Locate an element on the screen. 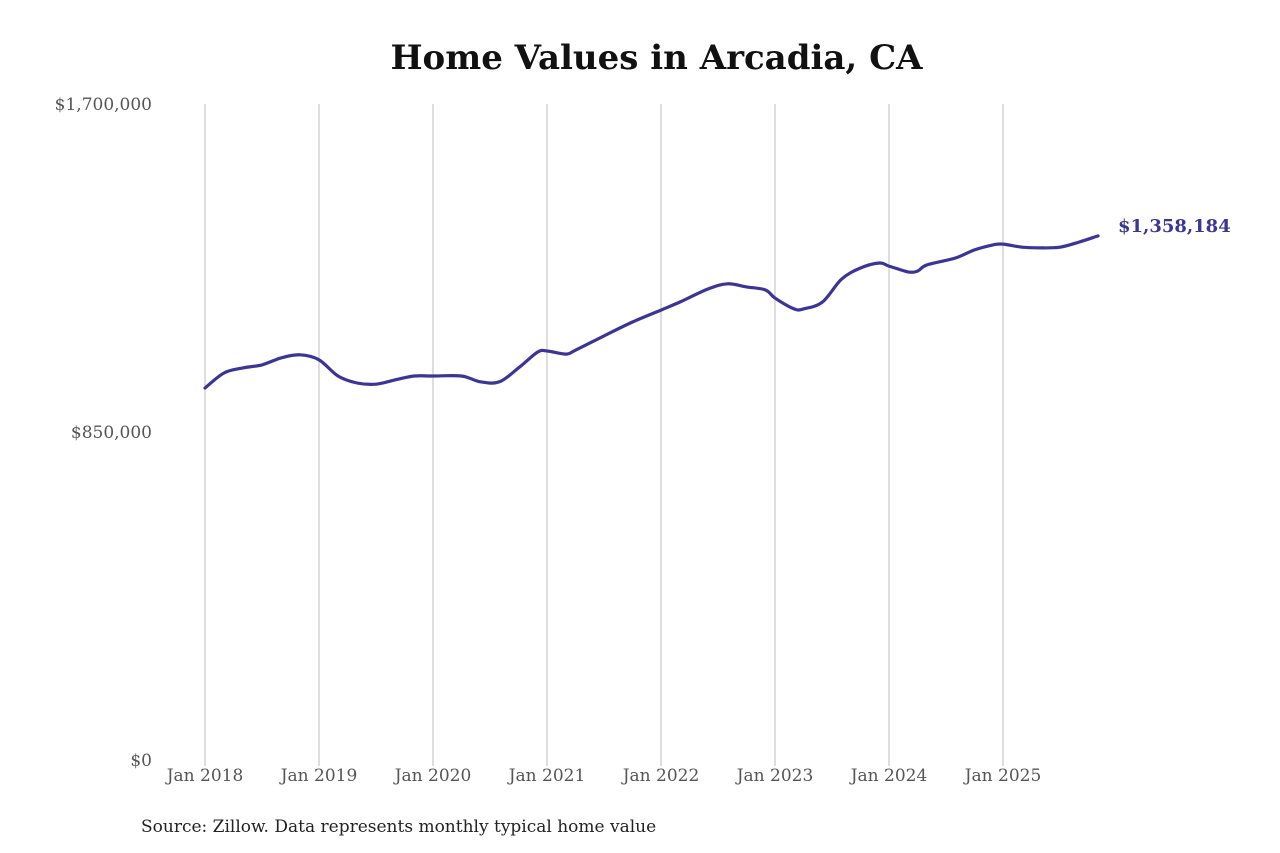 Image resolution: width=1280 pixels, height=853 pixels. x-tick-label: Jan 2022 is located at coordinates (660, 776).